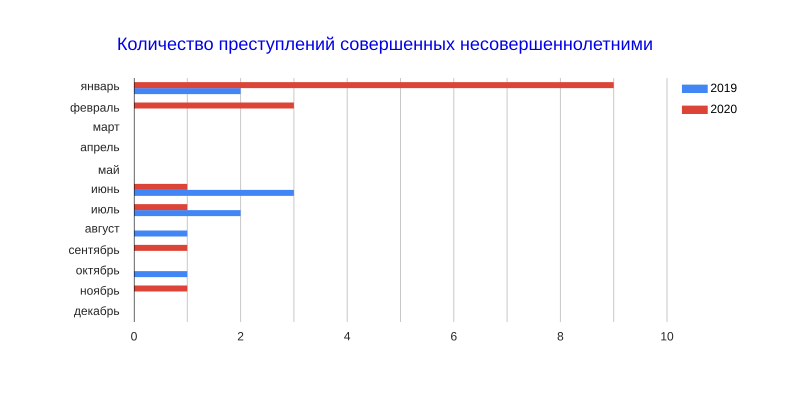 This screenshot has height=400, width=800. I want to click on x-tick-label: 0, so click(134, 336).